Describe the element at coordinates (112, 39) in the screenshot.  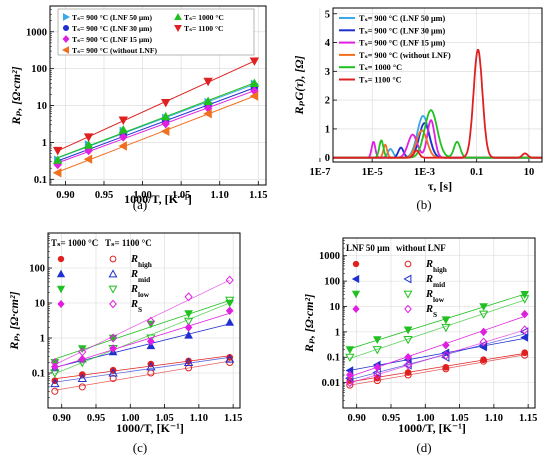
I see `legend-label: Tₛ= 900 °C (LNF 15 μm)` at that location.